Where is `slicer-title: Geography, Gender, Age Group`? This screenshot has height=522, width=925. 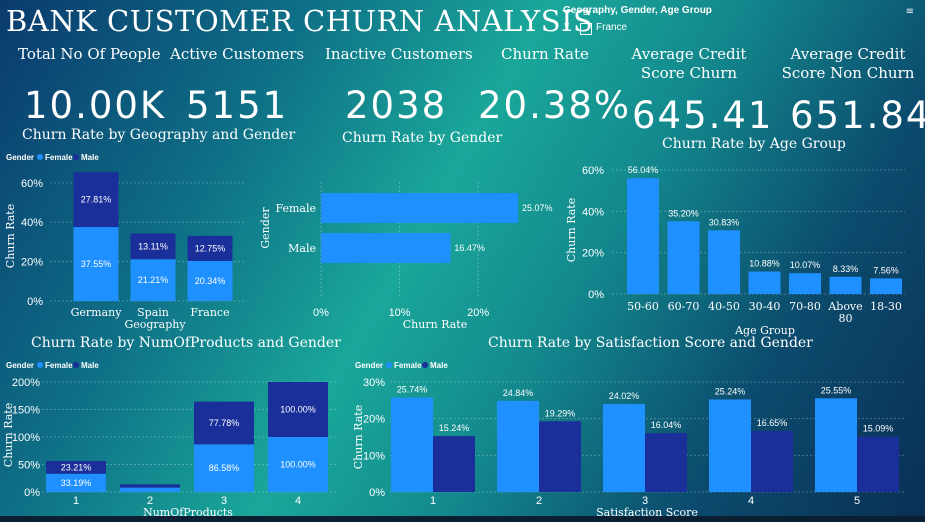
slicer-title: Geography, Gender, Age Group is located at coordinates (637, 10).